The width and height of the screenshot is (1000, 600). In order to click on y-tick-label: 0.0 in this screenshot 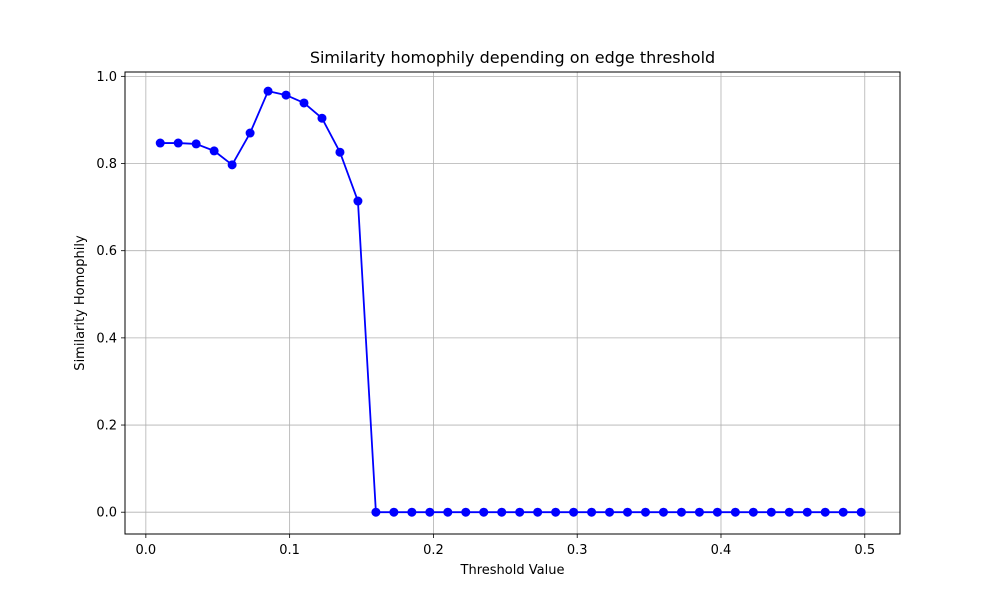, I will do `click(106, 513)`.